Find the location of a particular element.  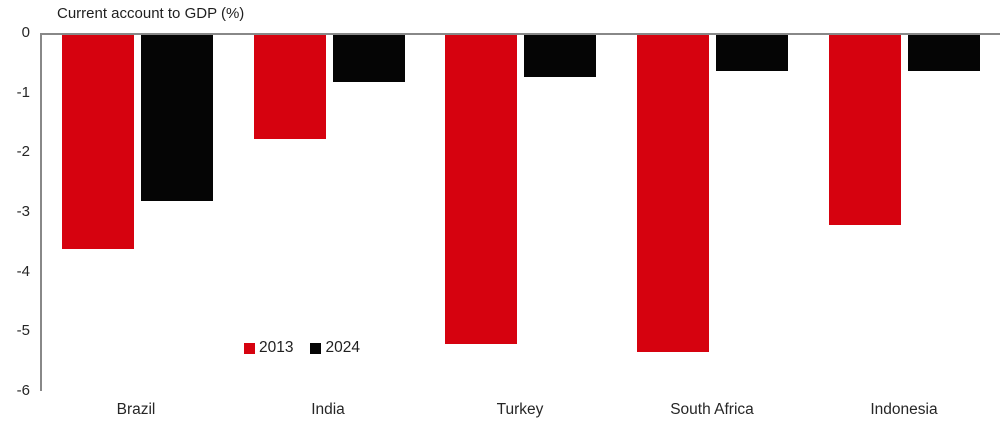

bar-2013-turkey is located at coordinates (481, 189).